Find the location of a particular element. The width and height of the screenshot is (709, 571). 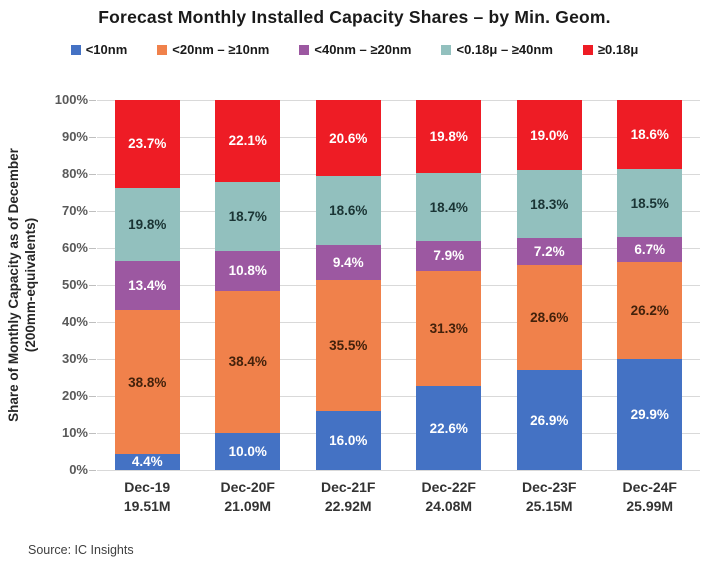

x-axis-total: 25.99M is located at coordinates (650, 506).